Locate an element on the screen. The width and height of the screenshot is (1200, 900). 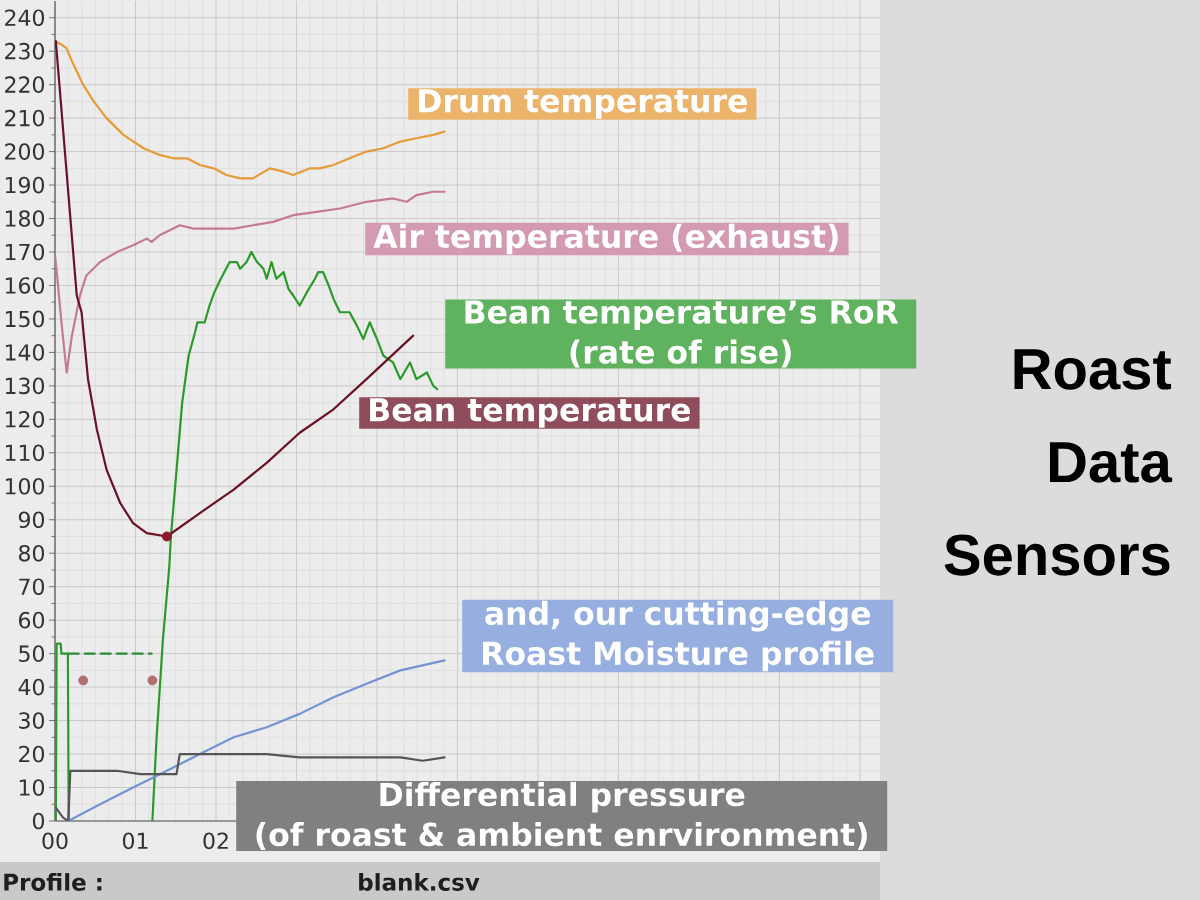
x-tick-label: 01 is located at coordinates (135, 841).